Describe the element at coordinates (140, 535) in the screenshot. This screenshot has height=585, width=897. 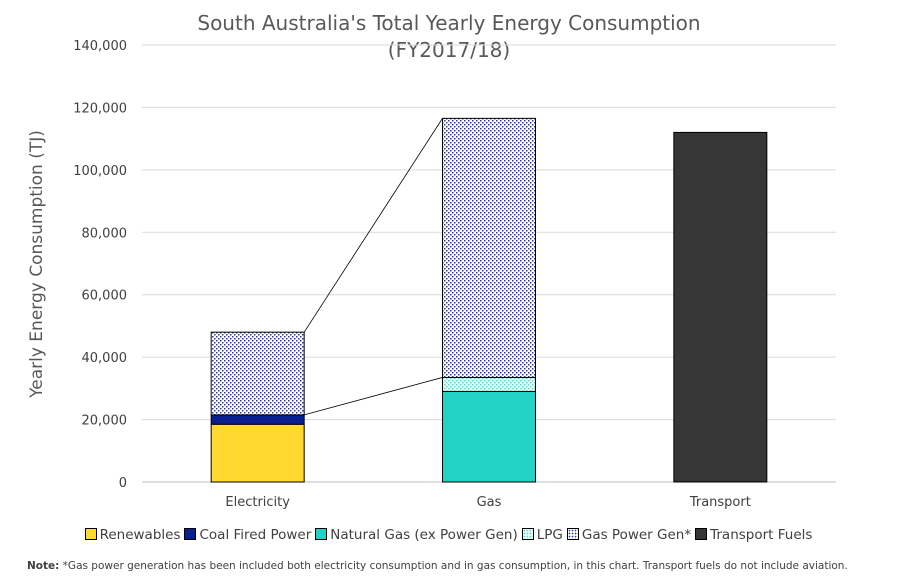
I see `legend-label: Renewables` at that location.